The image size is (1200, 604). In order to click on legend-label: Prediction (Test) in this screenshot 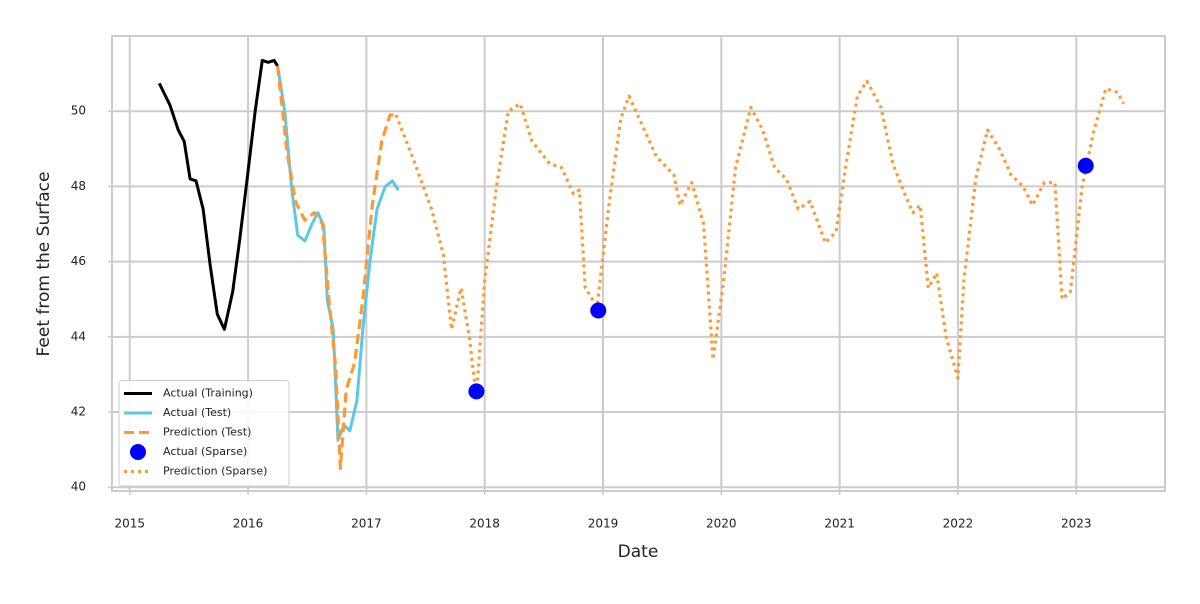, I will do `click(207, 432)`.